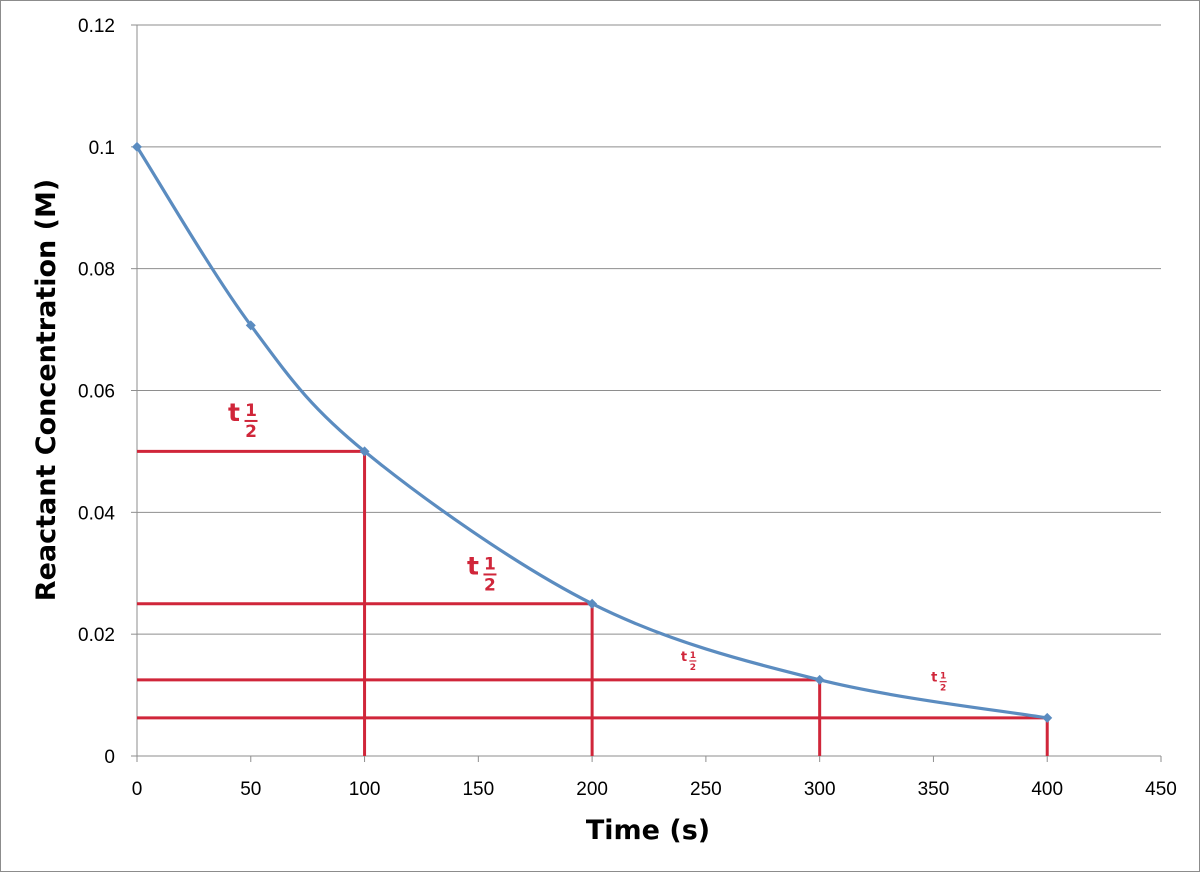 This screenshot has height=873, width=1200. What do you see at coordinates (1161, 789) in the screenshot?
I see `x-tick-label: 450` at bounding box center [1161, 789].